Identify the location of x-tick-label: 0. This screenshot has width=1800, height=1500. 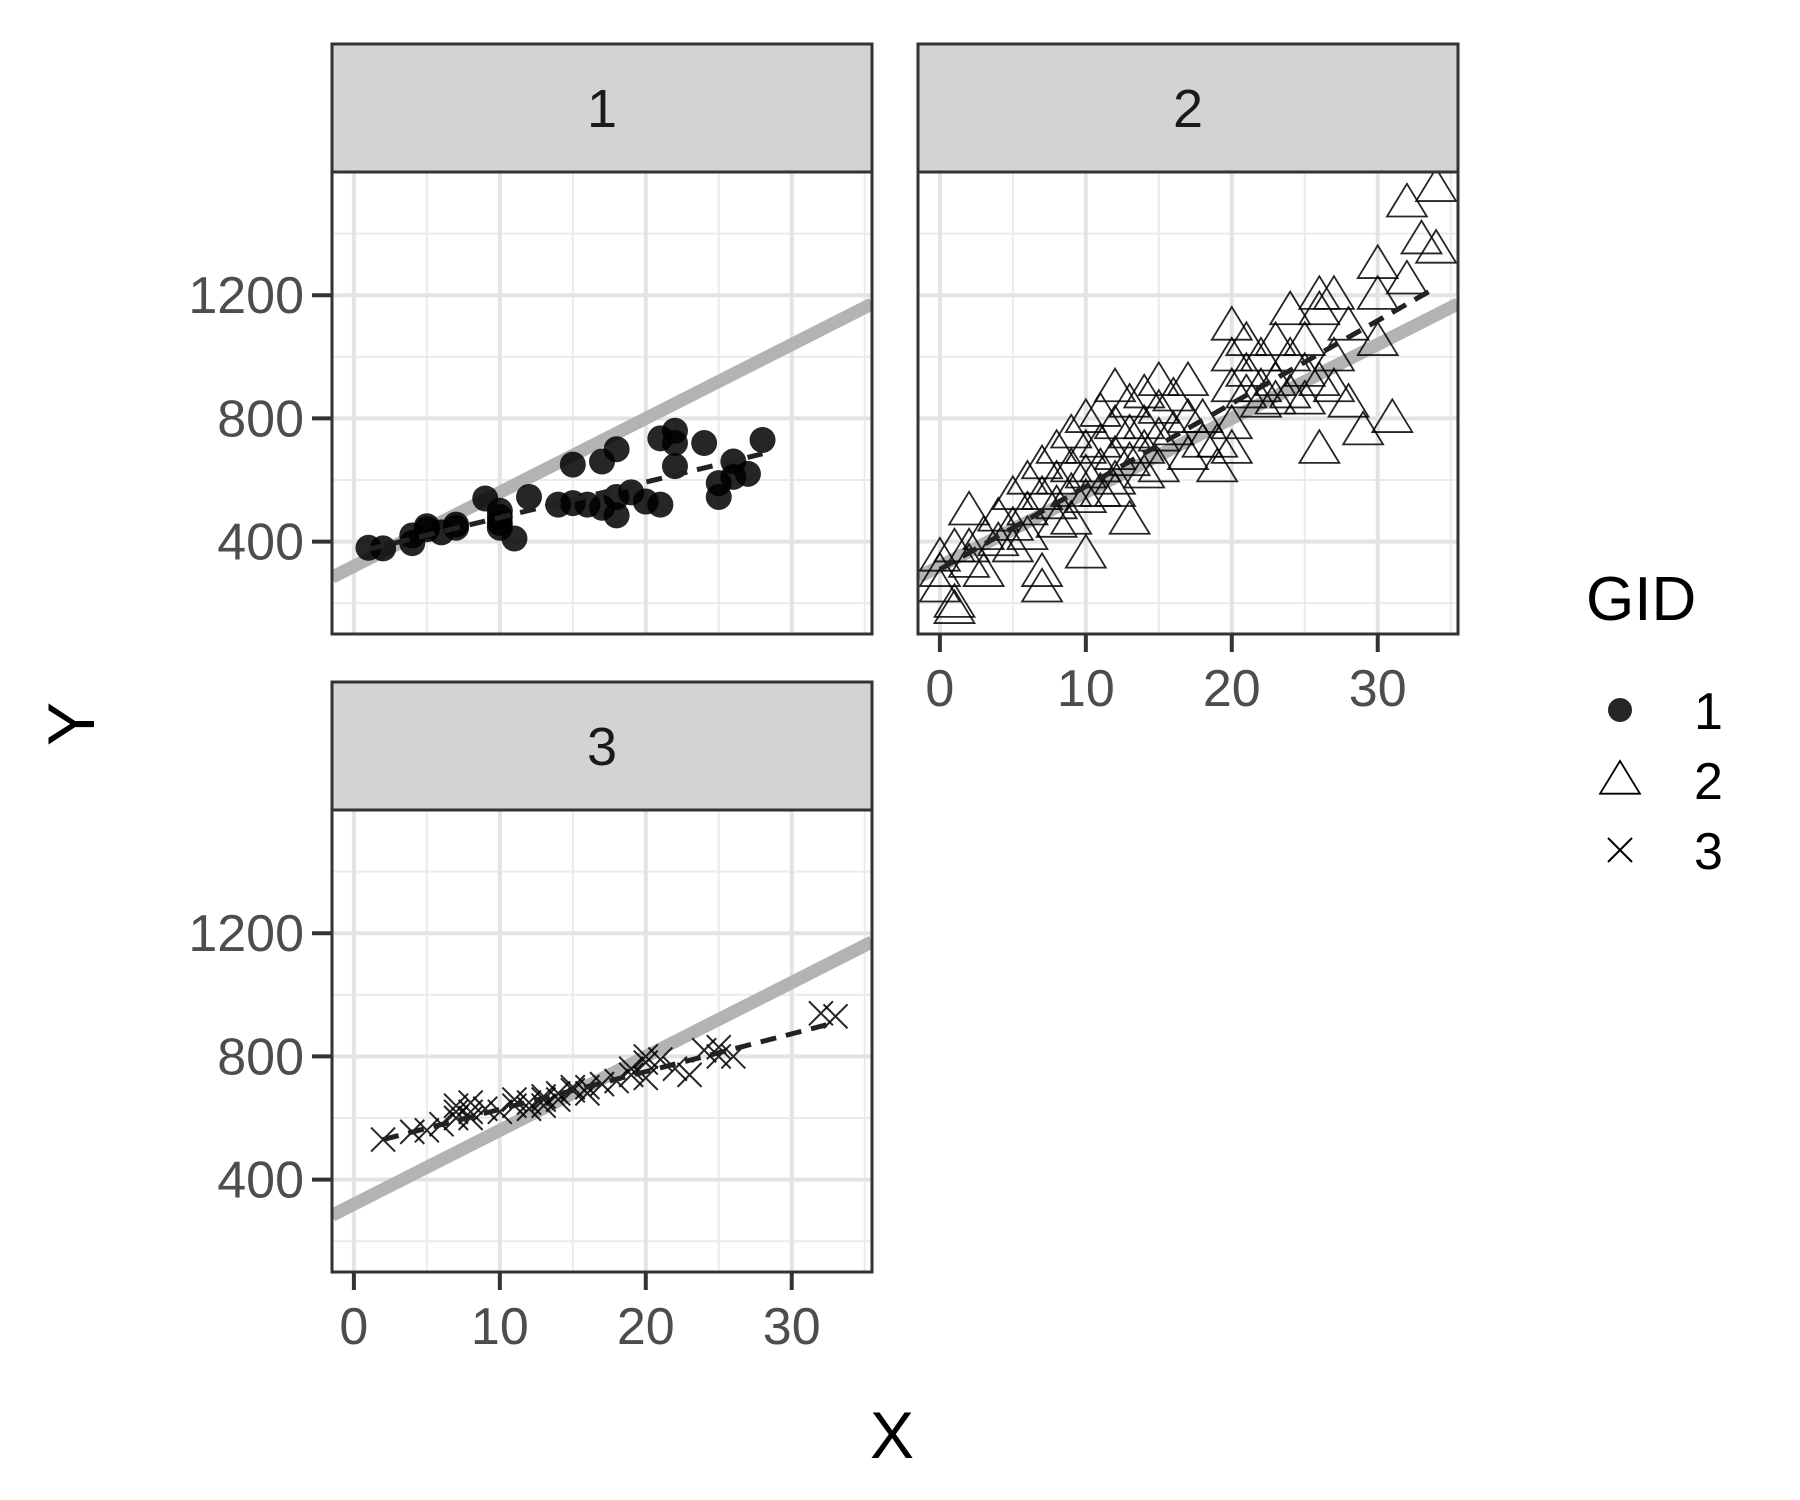
(353, 1327).